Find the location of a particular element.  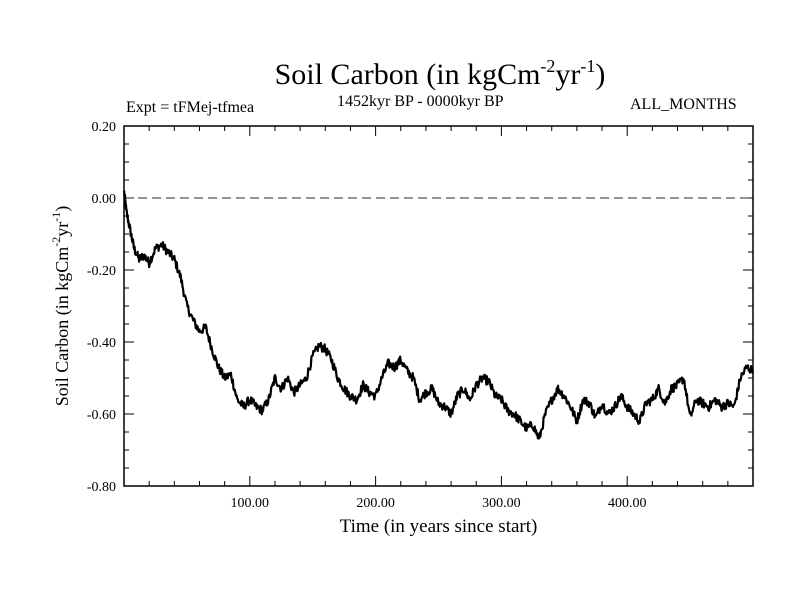

period-label: 1452kyr BP - 0000kyr BP is located at coordinates (420, 101).